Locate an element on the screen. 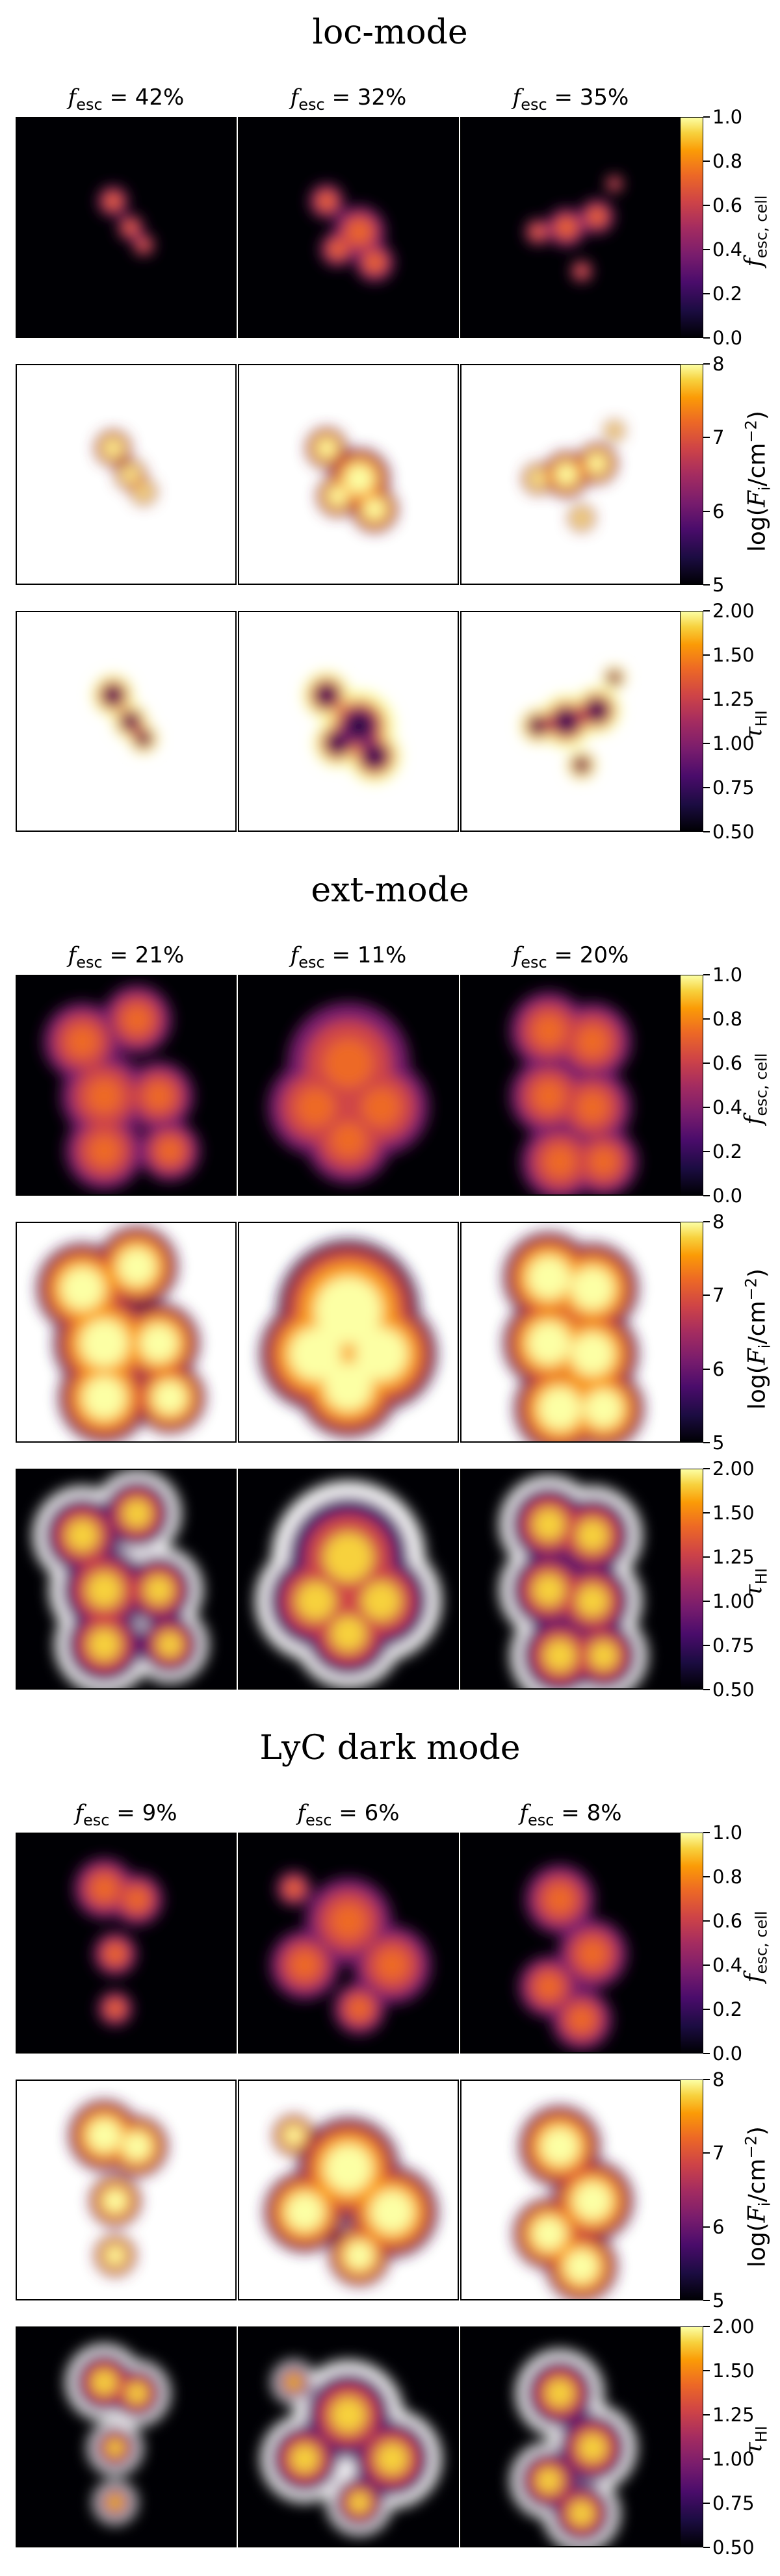  label-suffix: ) is located at coordinates (758, 2131).